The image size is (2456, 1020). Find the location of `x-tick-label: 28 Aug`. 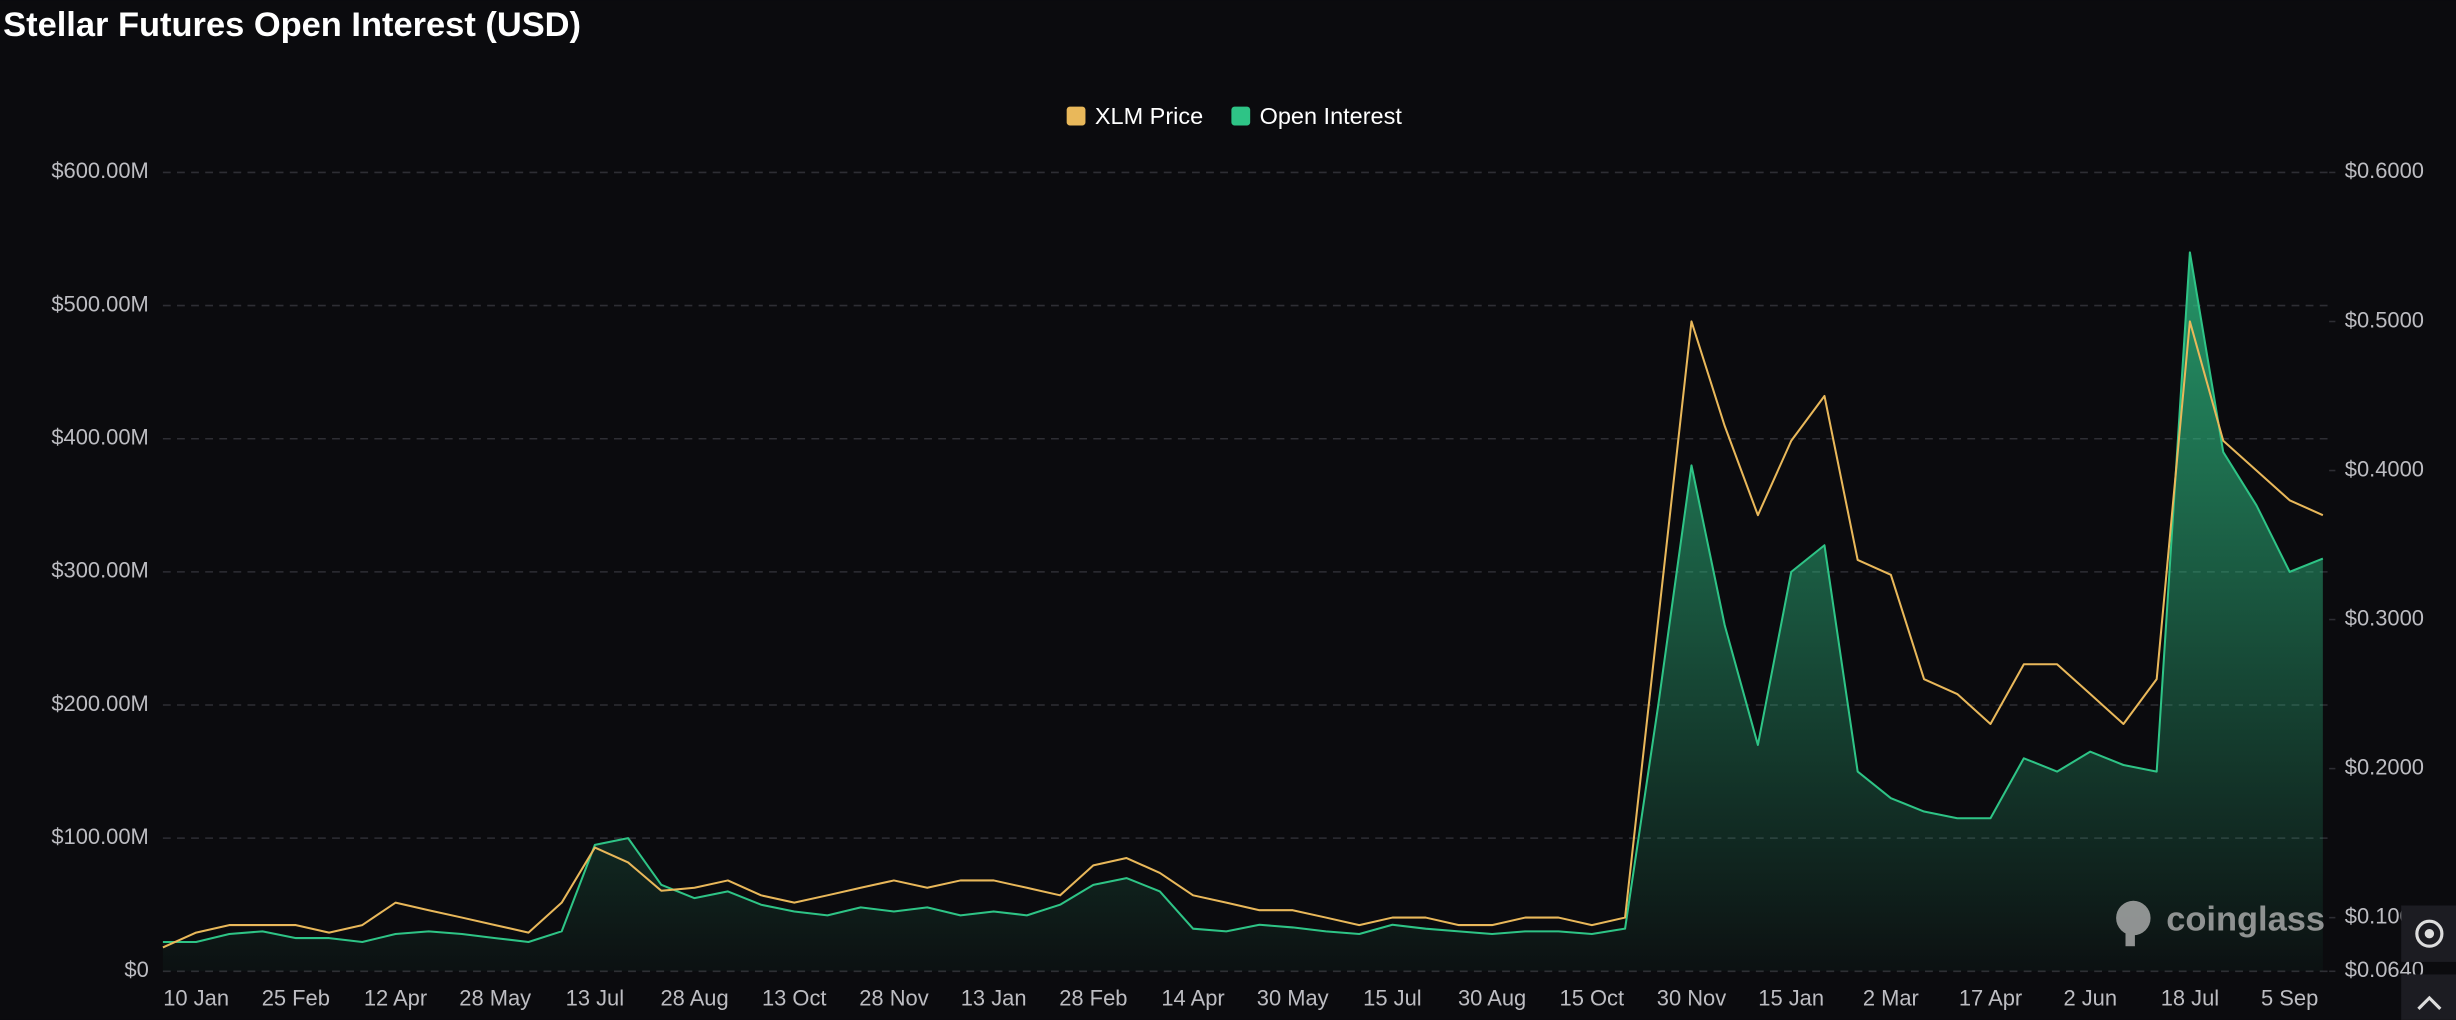

x-tick-label: 28 Aug is located at coordinates (694, 997).